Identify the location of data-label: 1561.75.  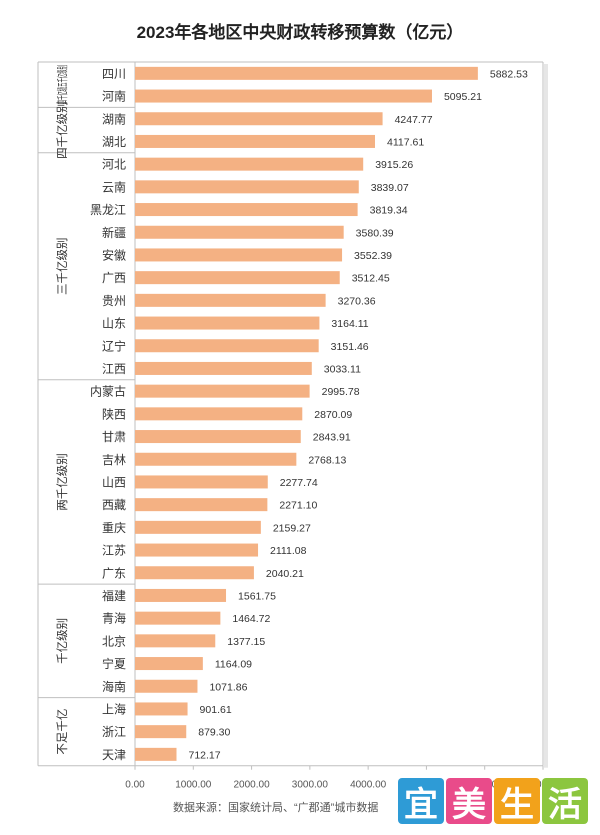
(257, 596).